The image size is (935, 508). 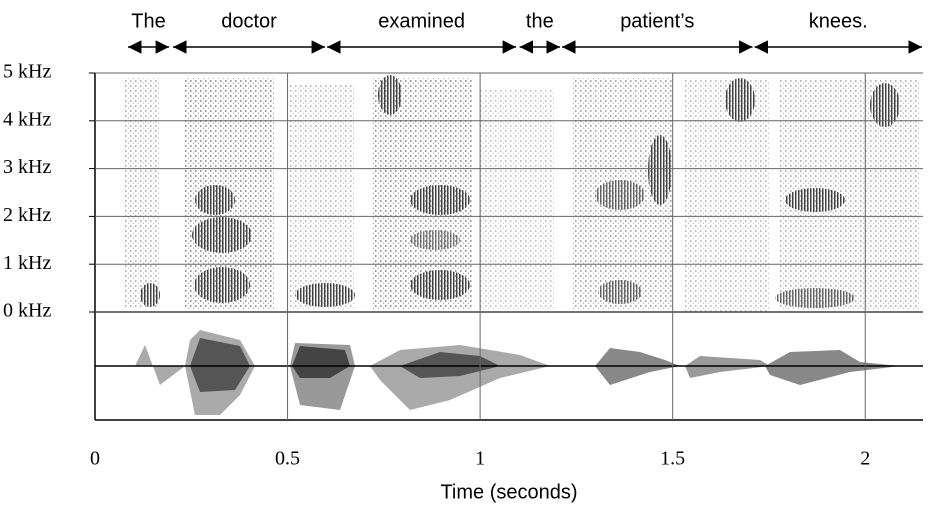 What do you see at coordinates (27, 72) in the screenshot?
I see `y-tick-label: 5 kHz` at bounding box center [27, 72].